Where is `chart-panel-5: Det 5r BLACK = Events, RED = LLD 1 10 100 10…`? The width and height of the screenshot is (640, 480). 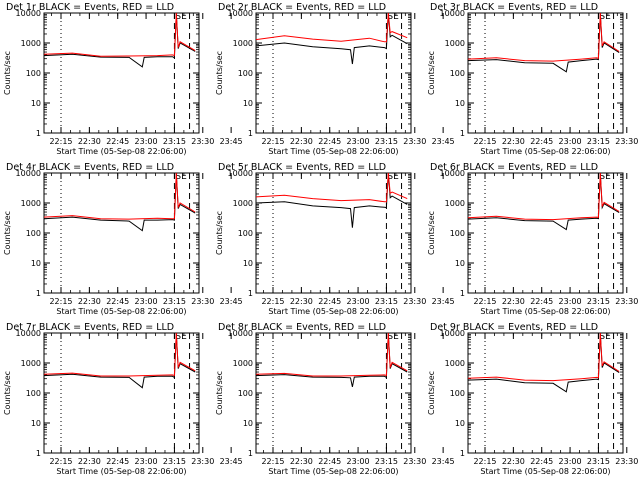 chart-panel-5: Det 5r BLACK = Events, RED = LLD 1 10 100 10… is located at coordinates (335, 239).